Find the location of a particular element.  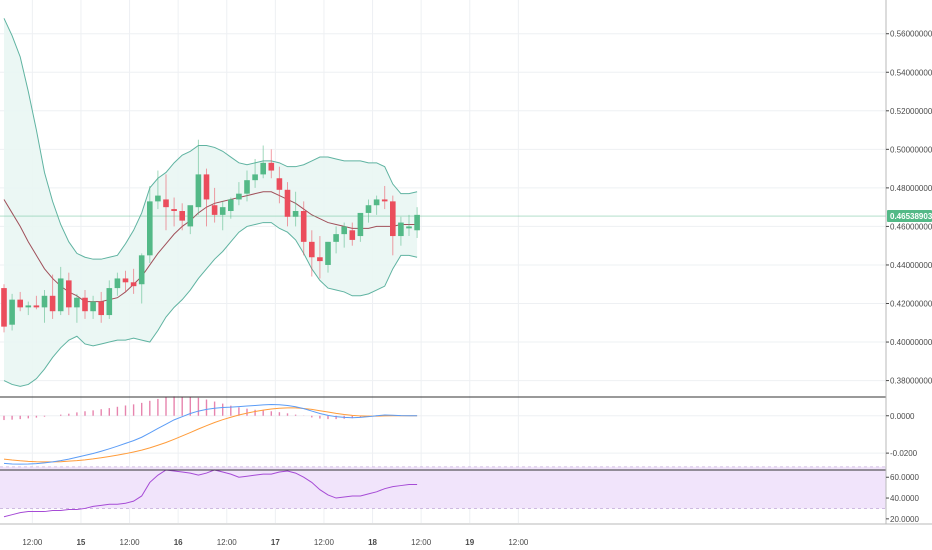

time-axis-tick-label: 19 is located at coordinates (469, 542).